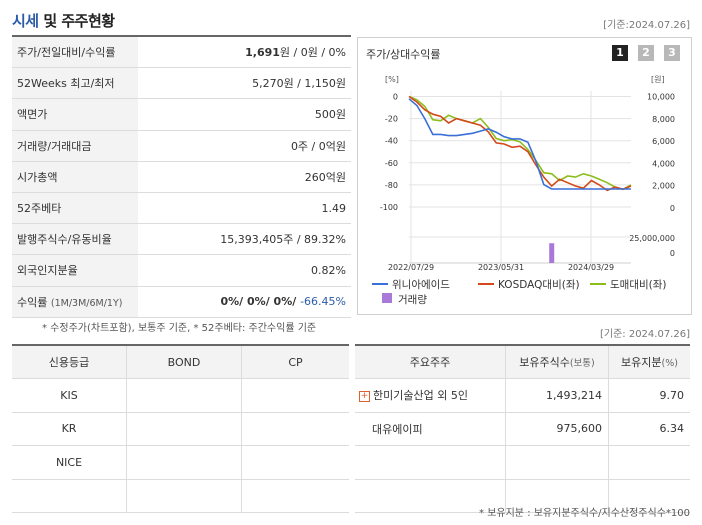 This screenshot has width=702, height=525. What do you see at coordinates (430, 362) in the screenshot?
I see `column-header: 주요주주` at bounding box center [430, 362].